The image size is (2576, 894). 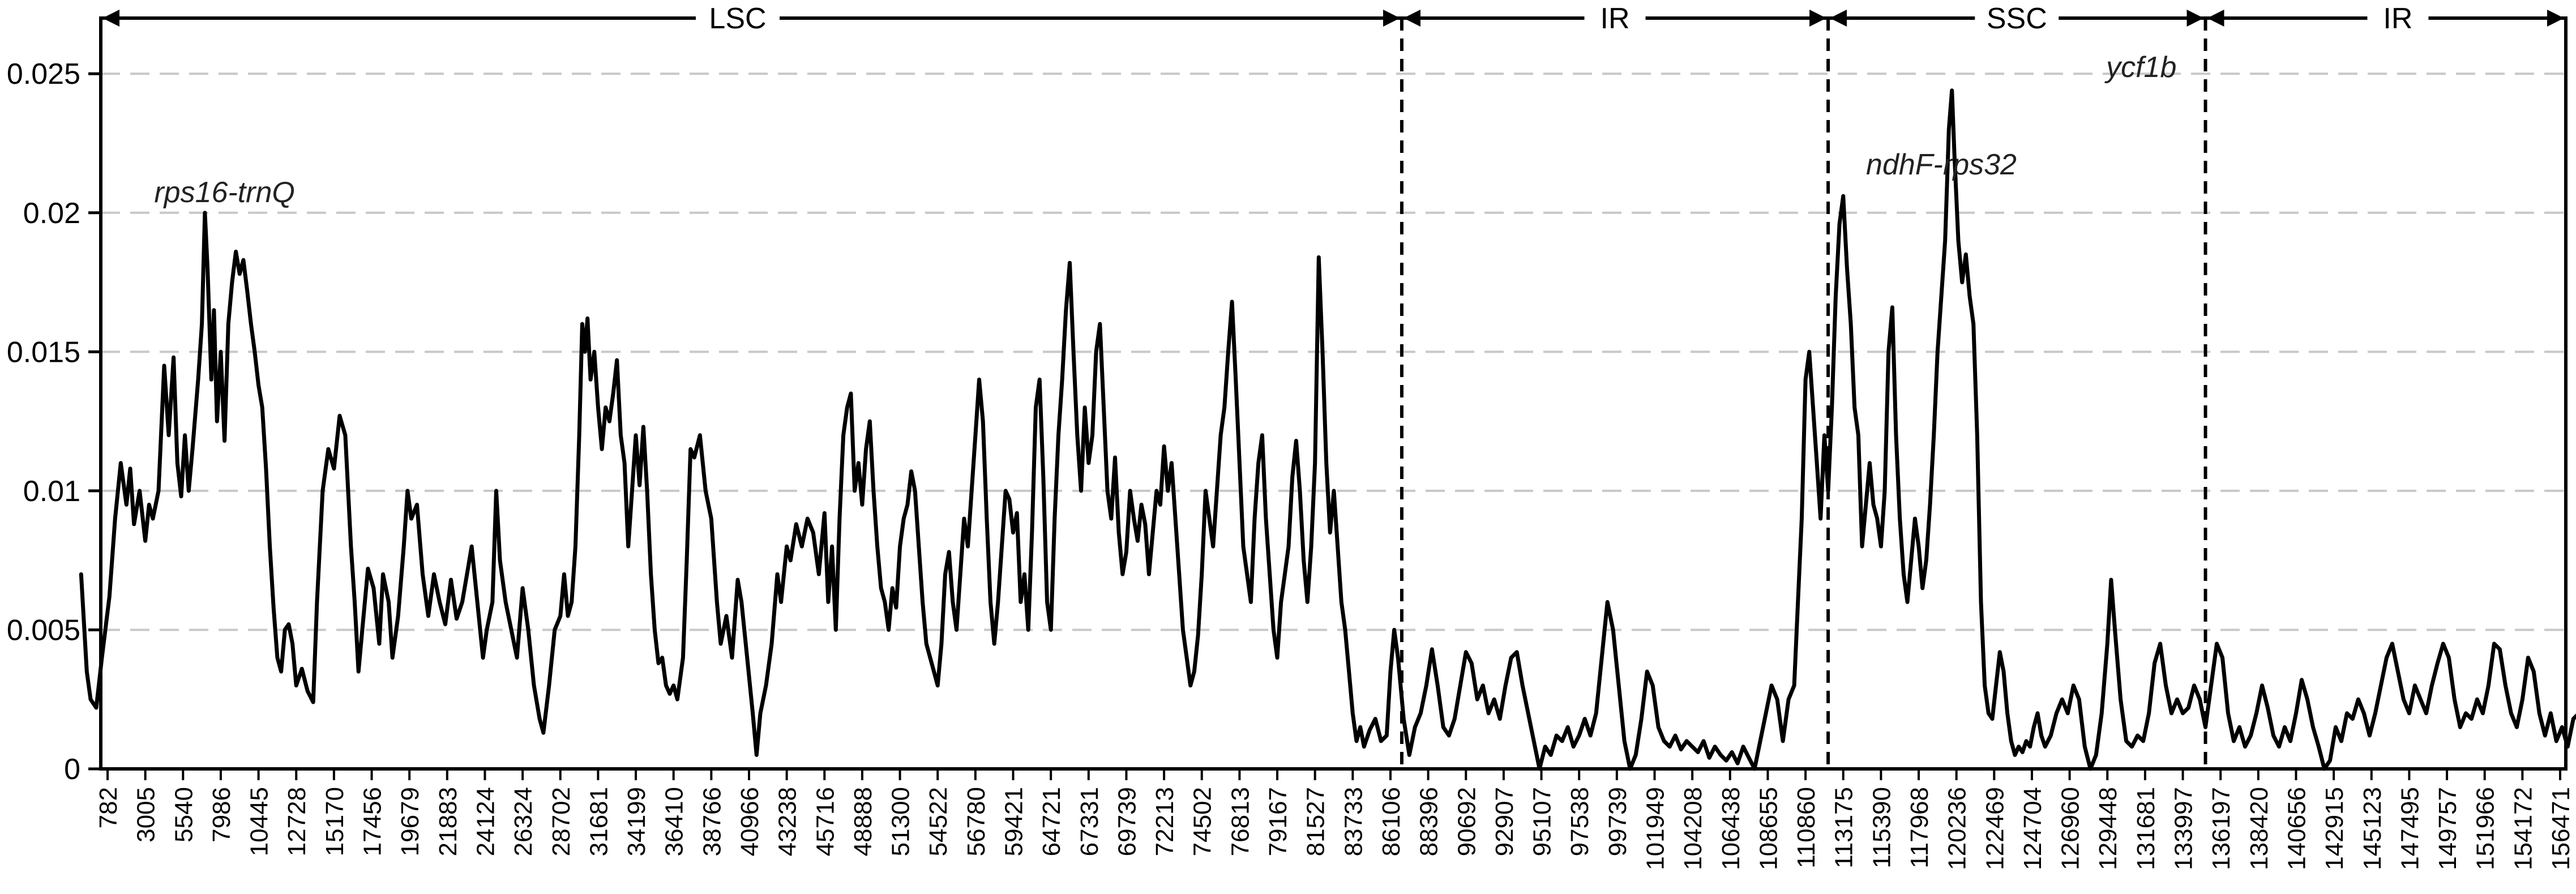 What do you see at coordinates (184, 814) in the screenshot?
I see `x-tick-label: 5540` at bounding box center [184, 814].